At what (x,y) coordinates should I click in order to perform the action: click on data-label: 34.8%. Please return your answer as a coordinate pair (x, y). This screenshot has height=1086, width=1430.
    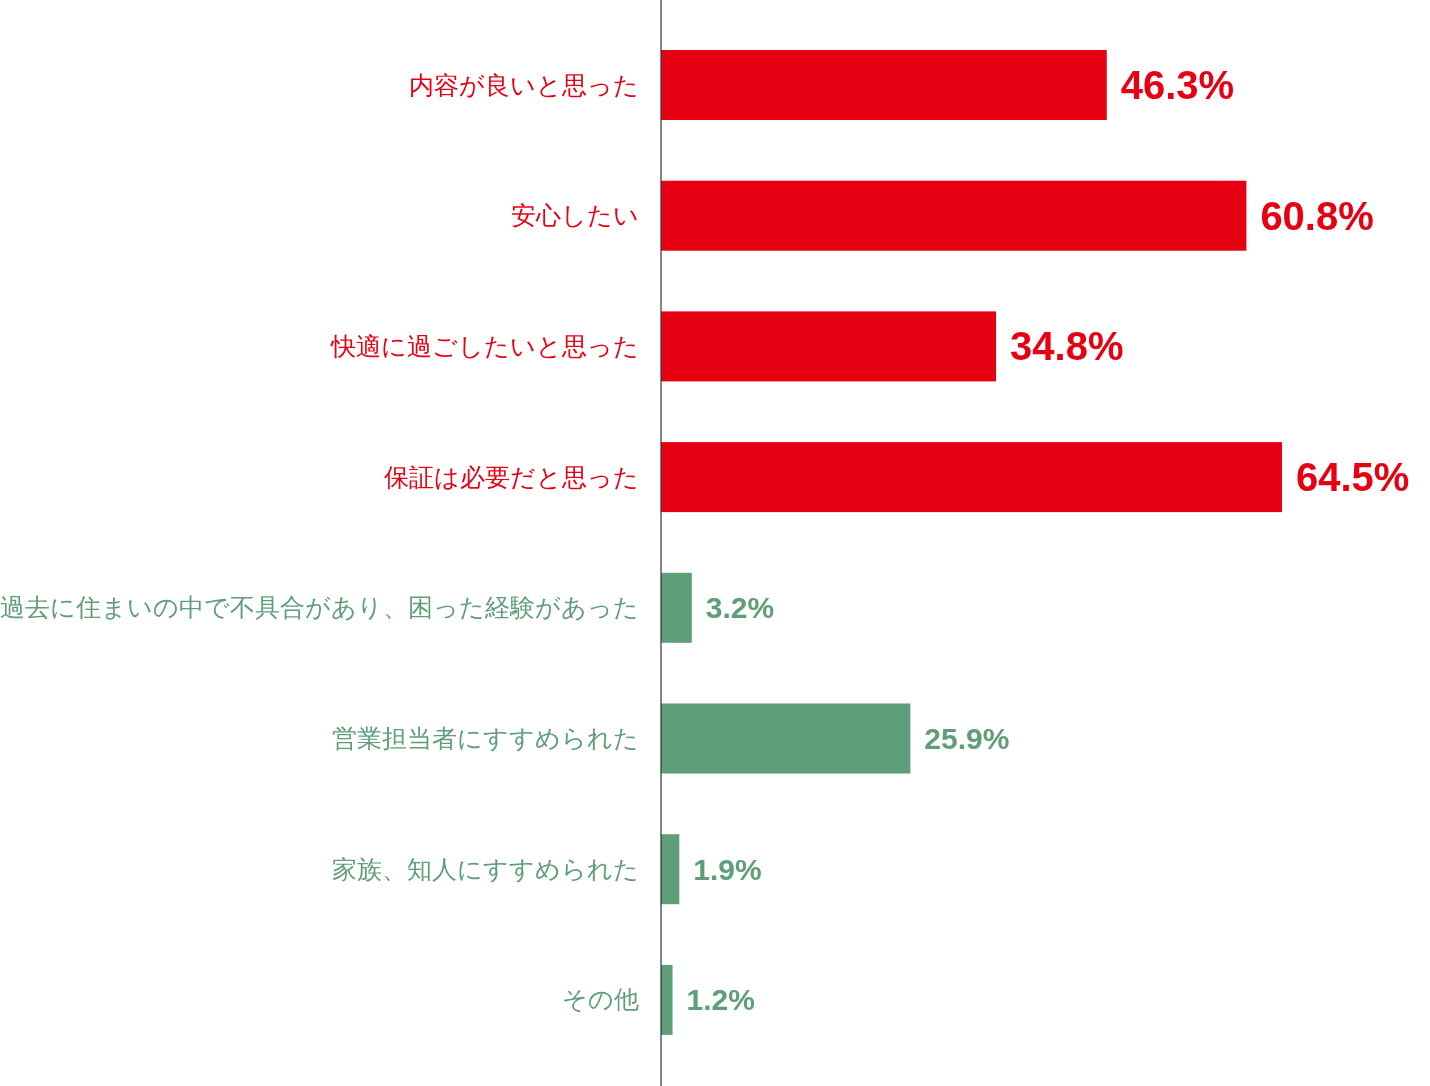
    Looking at the image, I should click on (1067, 346).